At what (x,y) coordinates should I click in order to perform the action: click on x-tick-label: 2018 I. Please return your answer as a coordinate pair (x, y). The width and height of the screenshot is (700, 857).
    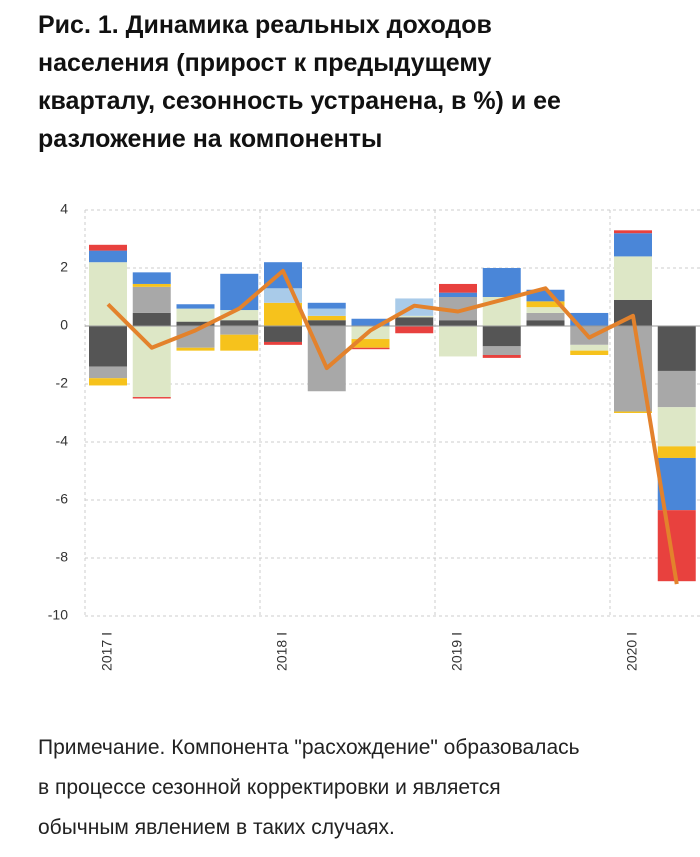
    Looking at the image, I should click on (282, 651).